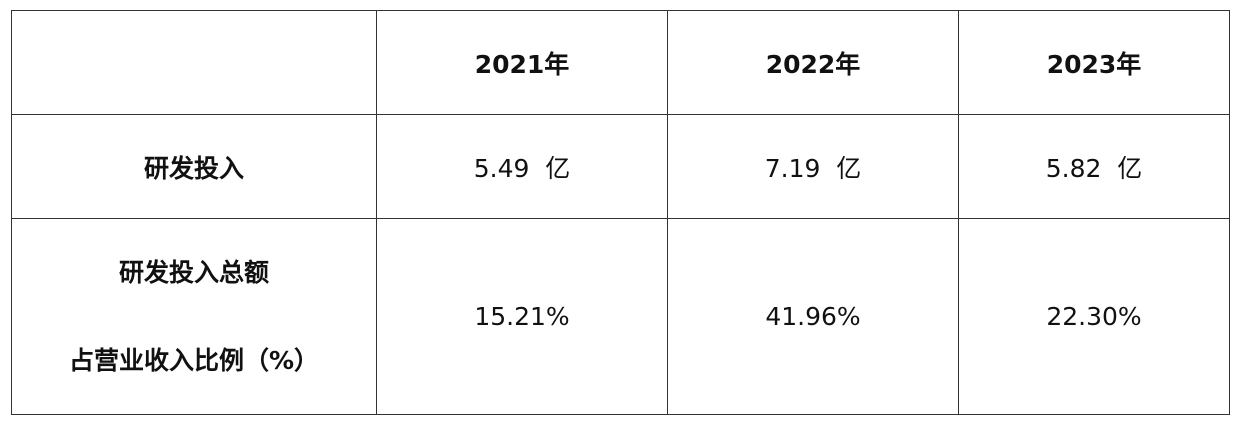 The height and width of the screenshot is (424, 1239). I want to click on header-cell: 2022年, so click(813, 62).